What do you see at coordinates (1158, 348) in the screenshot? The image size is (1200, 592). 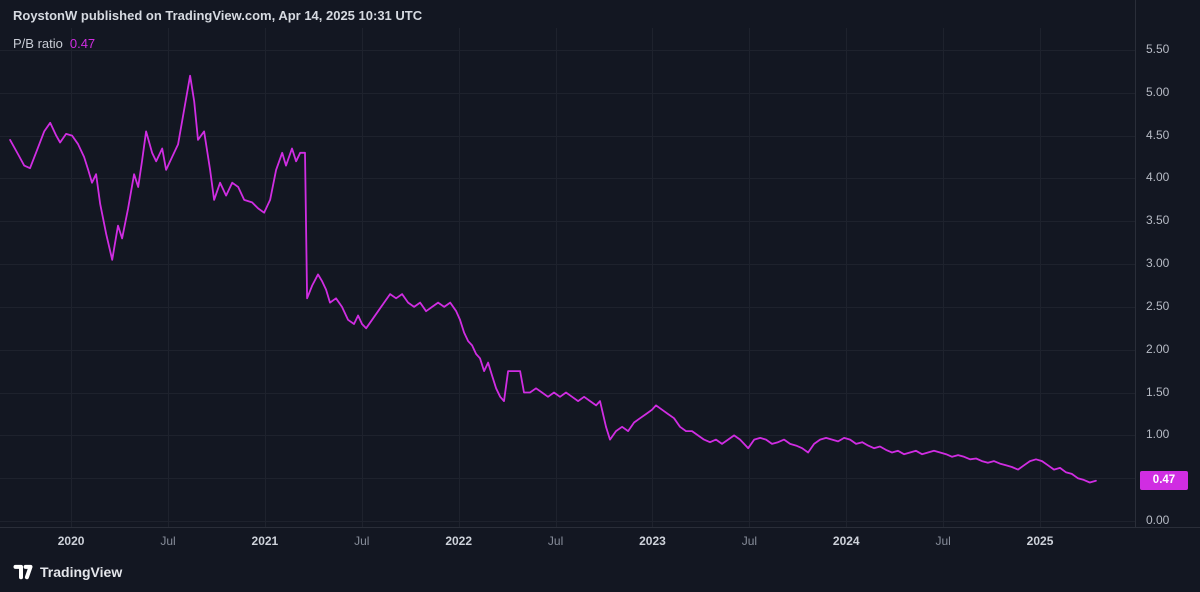 I see `y-axis-label: 2.00` at bounding box center [1158, 348].